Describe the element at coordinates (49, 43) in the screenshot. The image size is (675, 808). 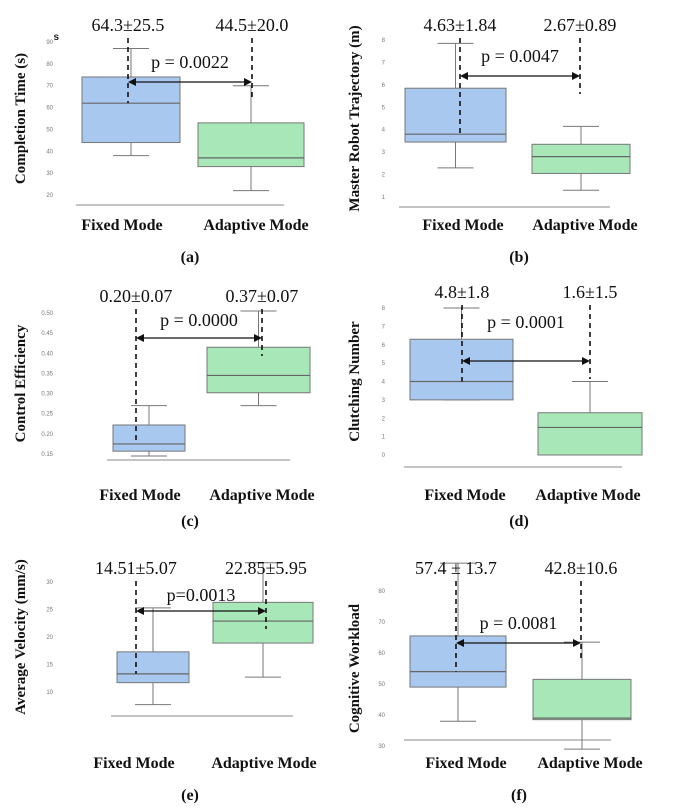
I see `y-tick-label: 90` at that location.